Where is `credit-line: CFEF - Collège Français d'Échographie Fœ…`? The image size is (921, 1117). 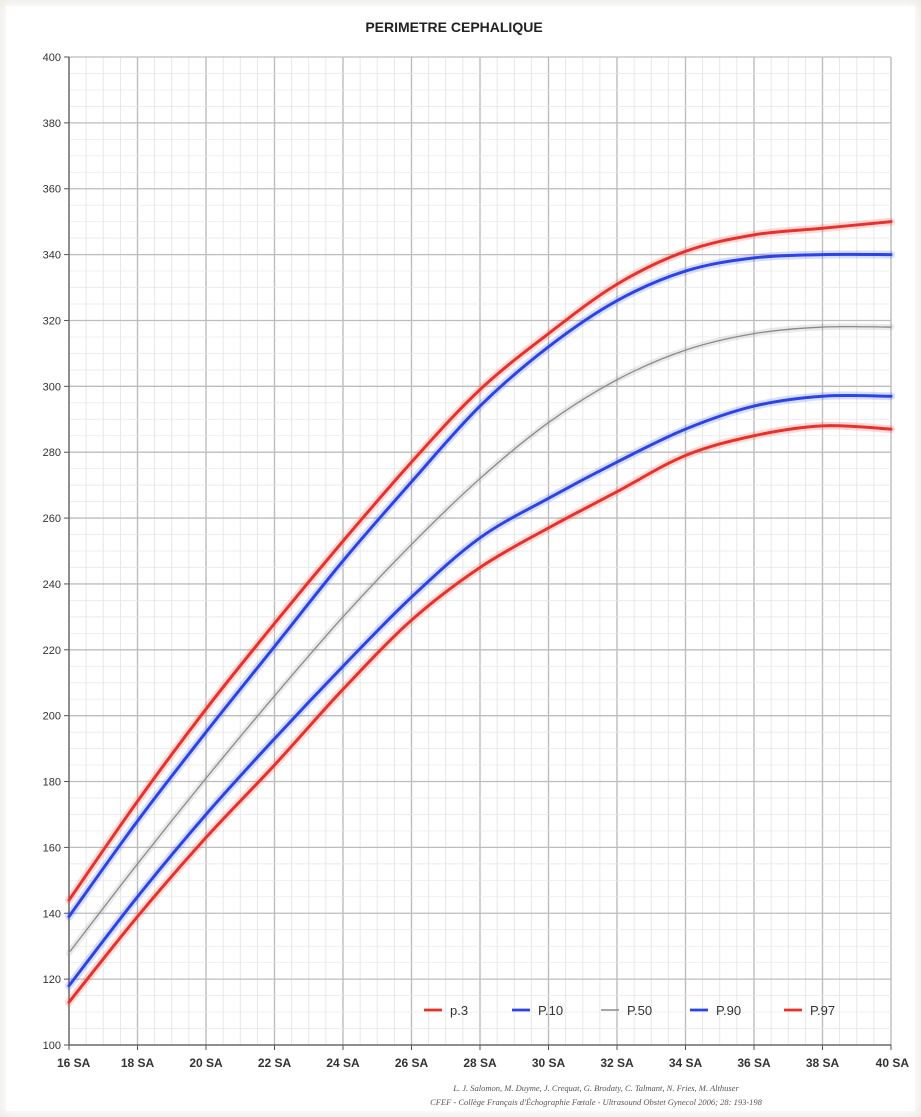
credit-line: CFEF - Collège Français d'Échographie Fœ… is located at coordinates (596, 1102).